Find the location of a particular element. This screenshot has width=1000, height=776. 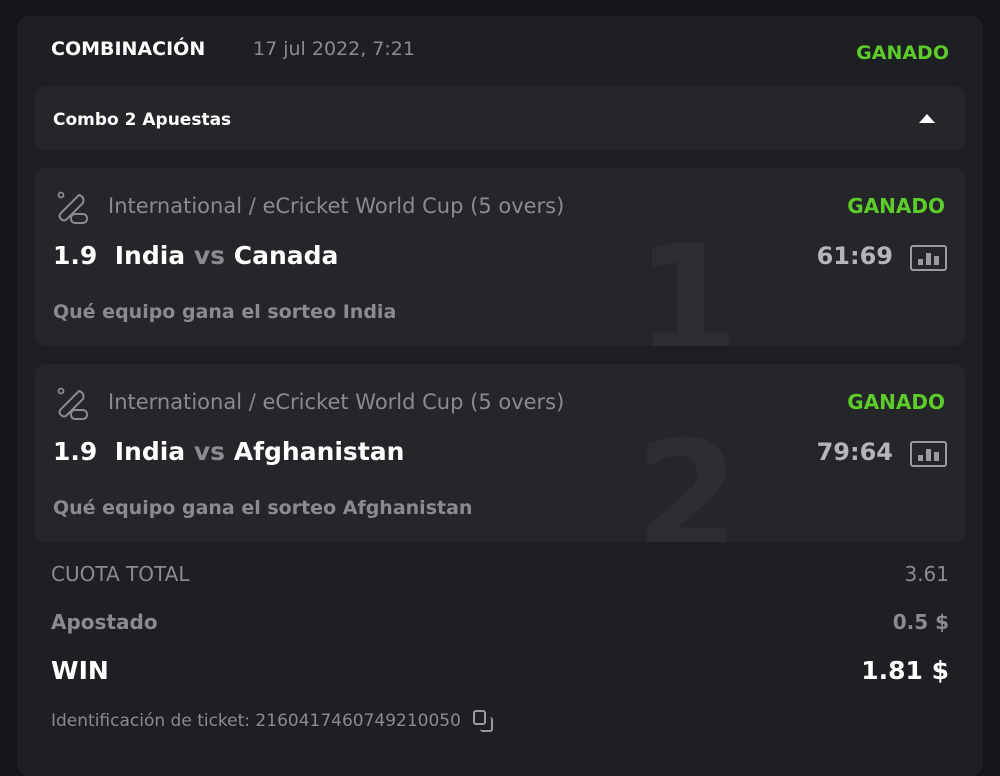

staked-value: 0.5 $ is located at coordinates (920, 622).